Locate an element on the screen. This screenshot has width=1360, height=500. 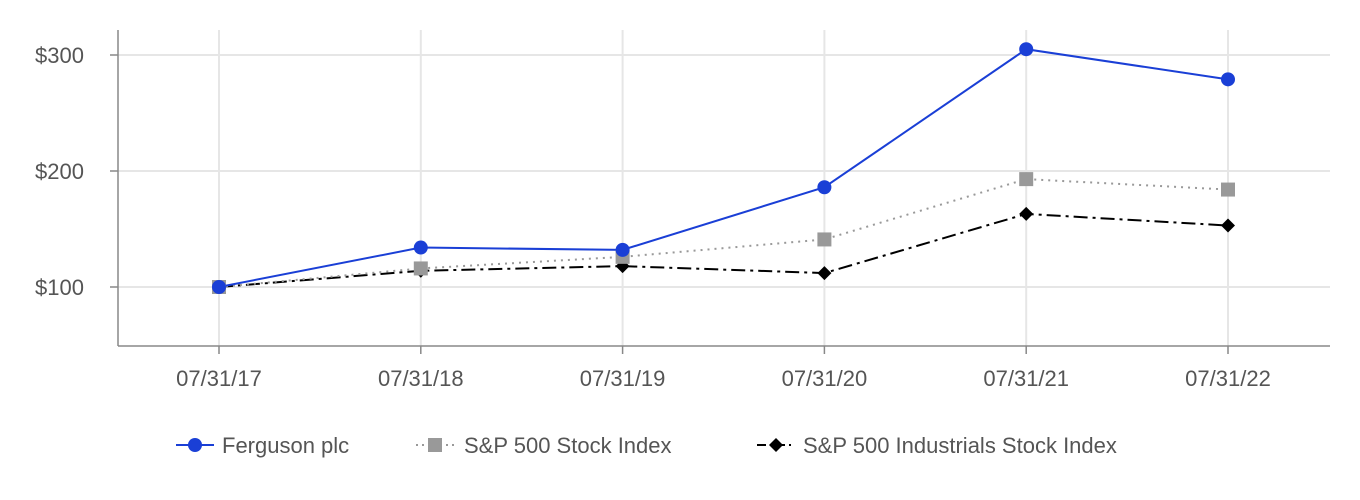
legend-item: S&P 500 Industrials Stock Index is located at coordinates (937, 445).